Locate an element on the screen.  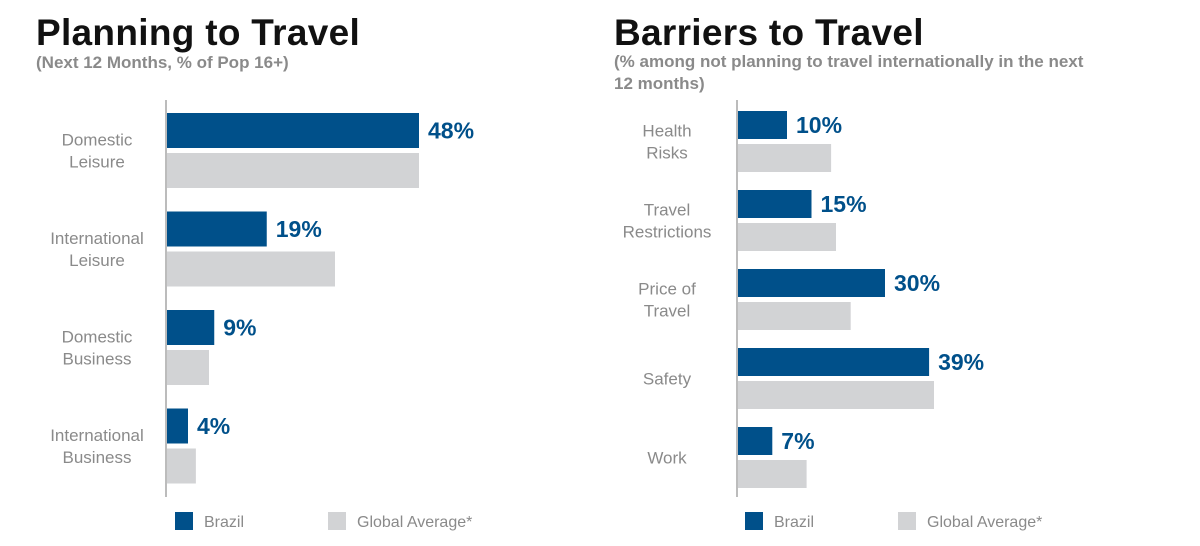
category-label-0: Domestic Leisure is located at coordinates (97, 151).